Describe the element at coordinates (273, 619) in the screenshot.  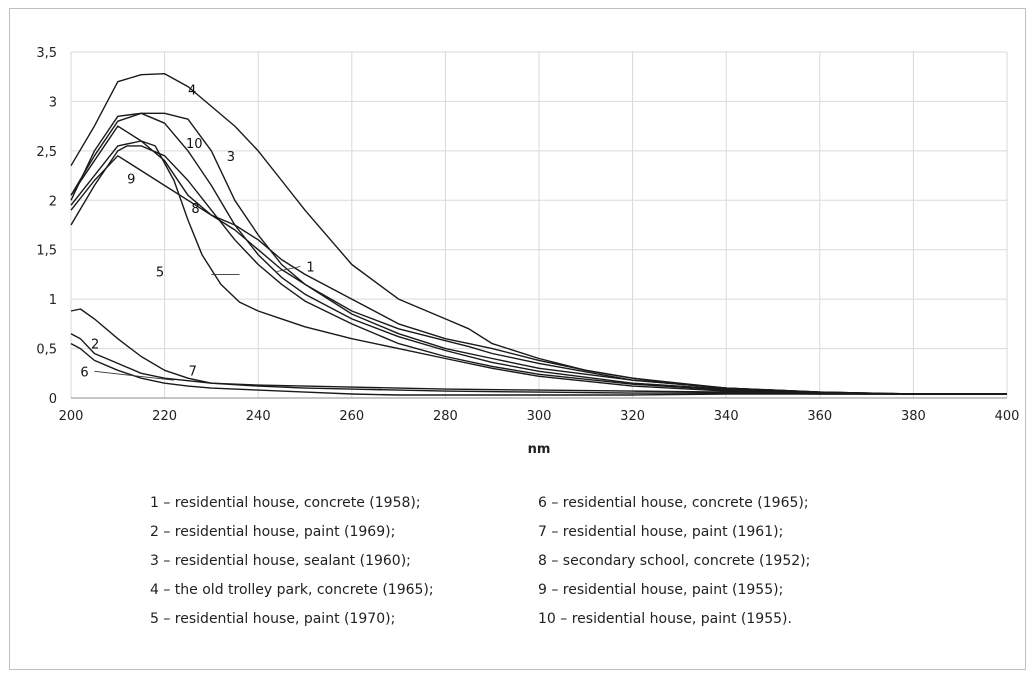
I see `legend-item: 5 – residential house, paint (1970);` at that location.